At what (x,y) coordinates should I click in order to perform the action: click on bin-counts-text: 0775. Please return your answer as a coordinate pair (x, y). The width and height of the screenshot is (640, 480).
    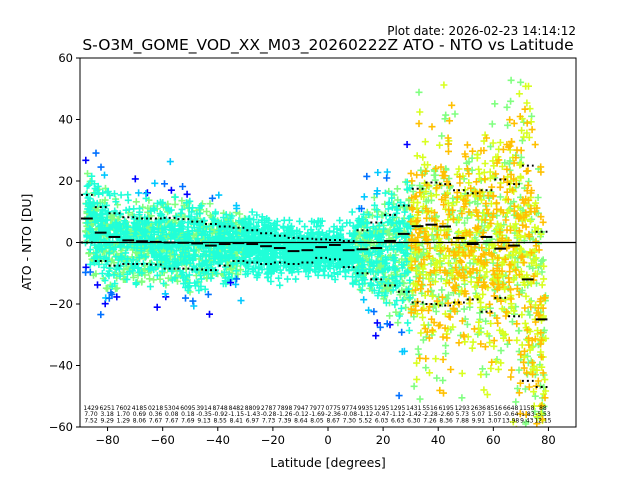
    Looking at the image, I should click on (332, 408).